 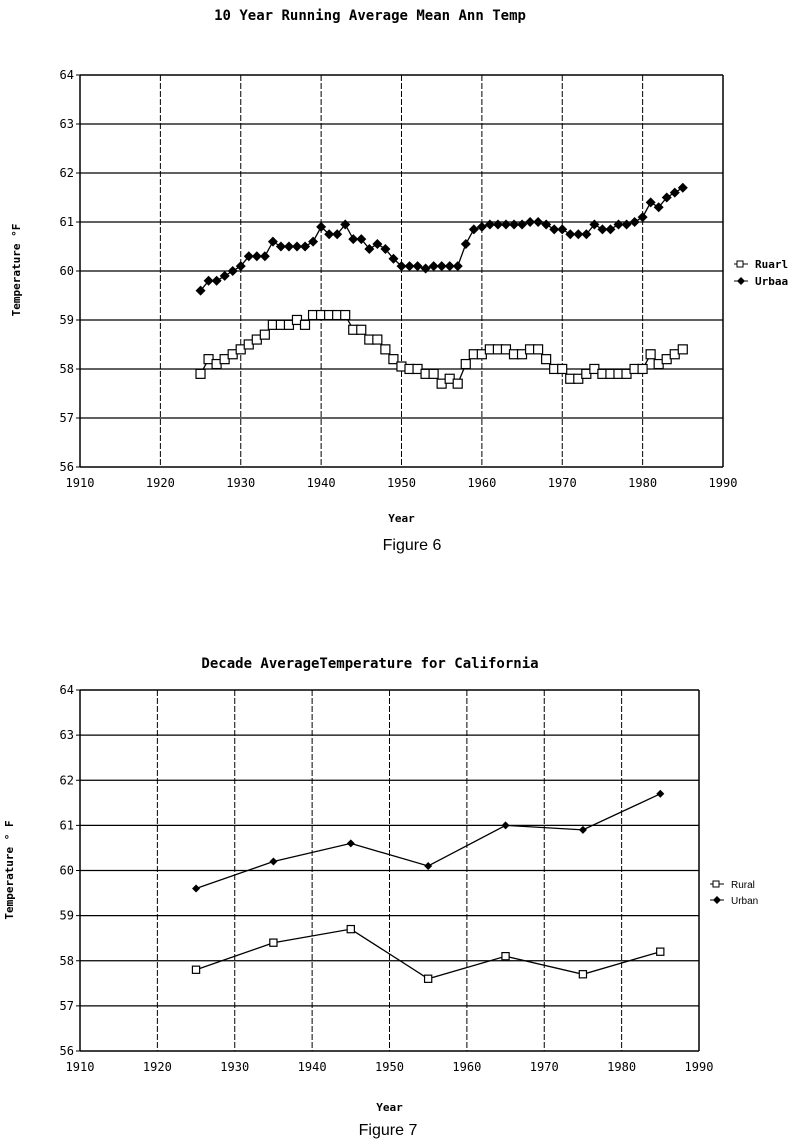 I want to click on legend-marker-square-icon, so click(x=716, y=884).